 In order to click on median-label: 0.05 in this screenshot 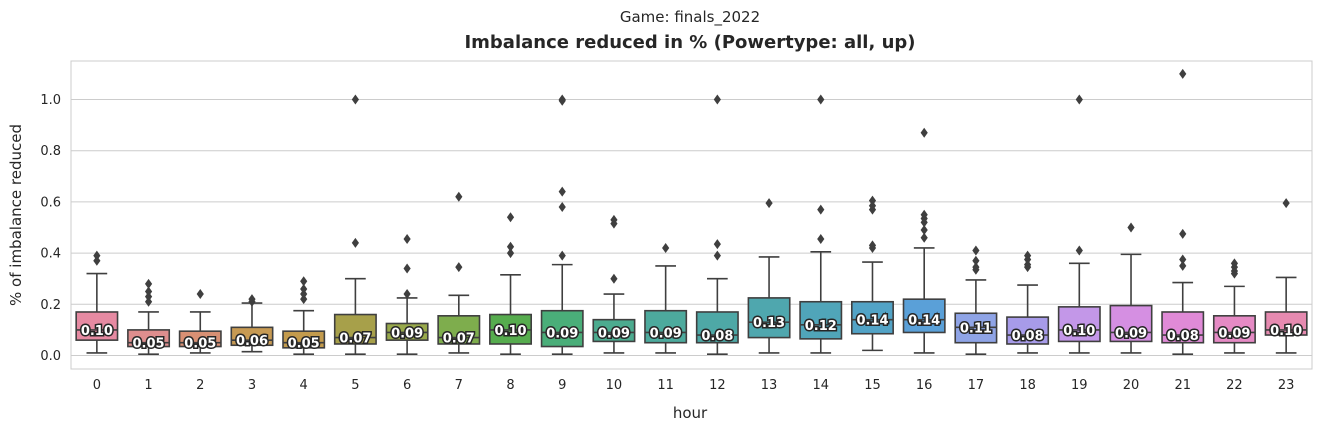, I will do `click(149, 344)`.